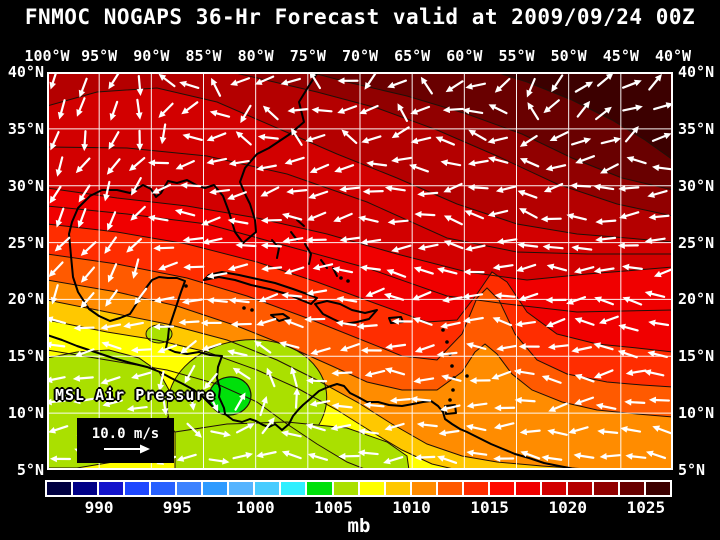 This screenshot has height=540, width=720. I want to click on colorbar-tick-label: 1015, so click(489, 507).